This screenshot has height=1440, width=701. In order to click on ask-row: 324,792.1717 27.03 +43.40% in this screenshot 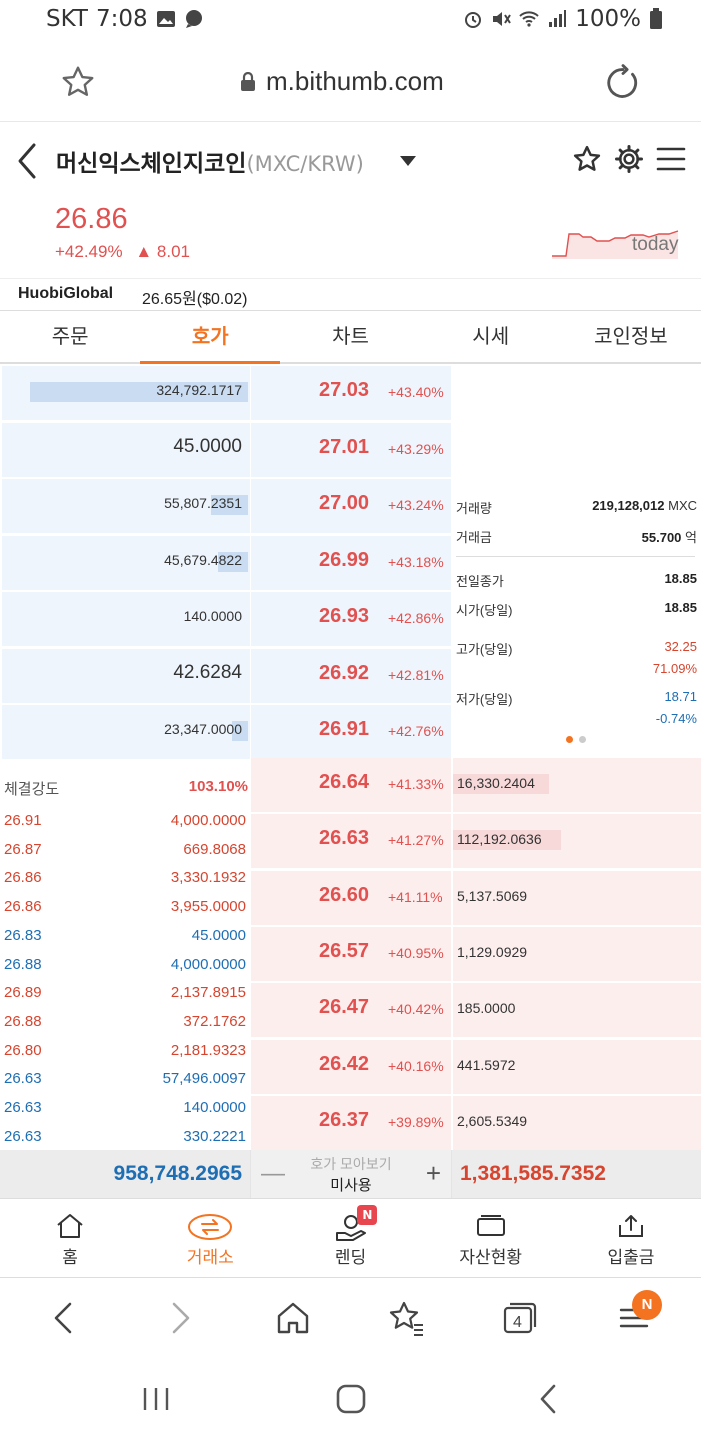, I will do `click(225, 393)`.